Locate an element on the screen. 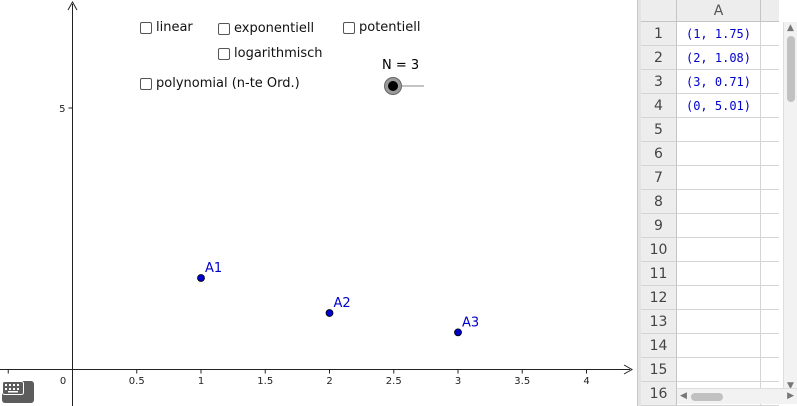 The width and height of the screenshot is (797, 406). point-label-a2: A2 is located at coordinates (342, 303).